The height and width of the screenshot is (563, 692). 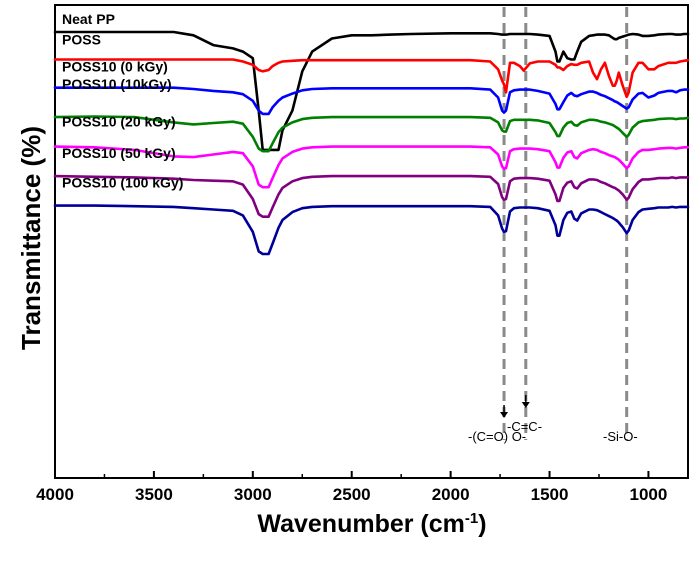 I want to click on series-label-6: POSS10 (100 kGy), so click(x=122, y=183).